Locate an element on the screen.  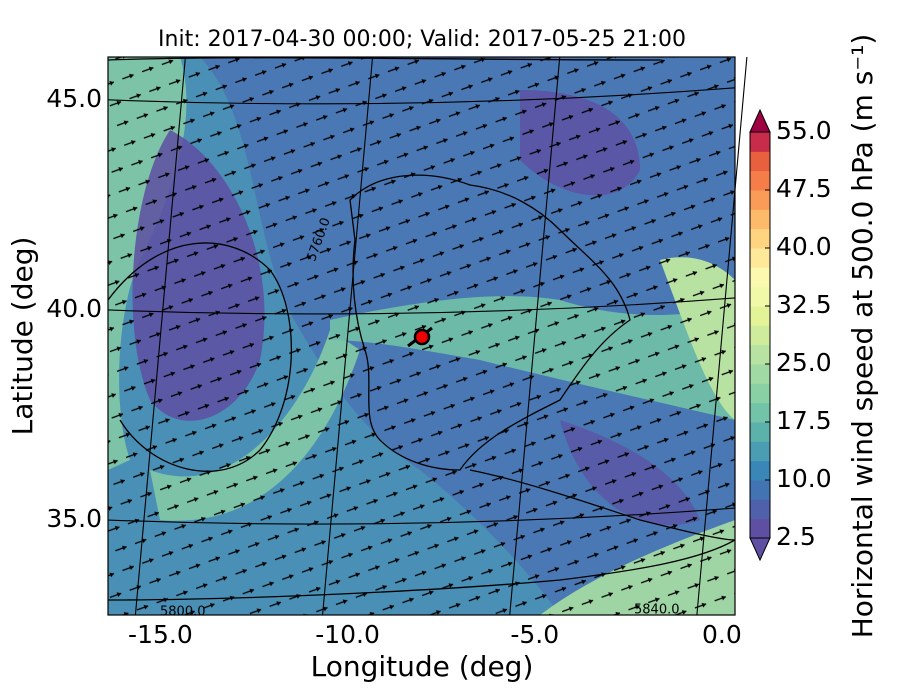
colorbar-tick-label: 10.0 is located at coordinates (804, 478).